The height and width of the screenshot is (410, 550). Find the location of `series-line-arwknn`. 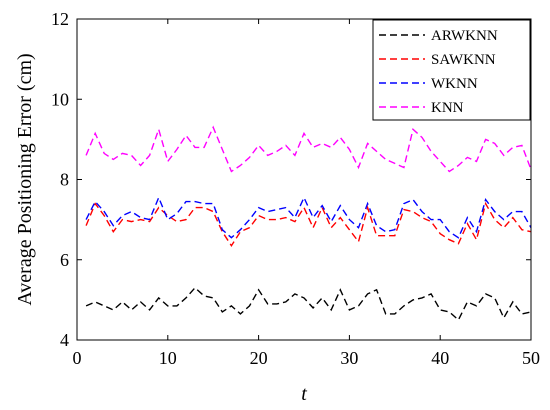

series-line-arwknn is located at coordinates (308, 304).